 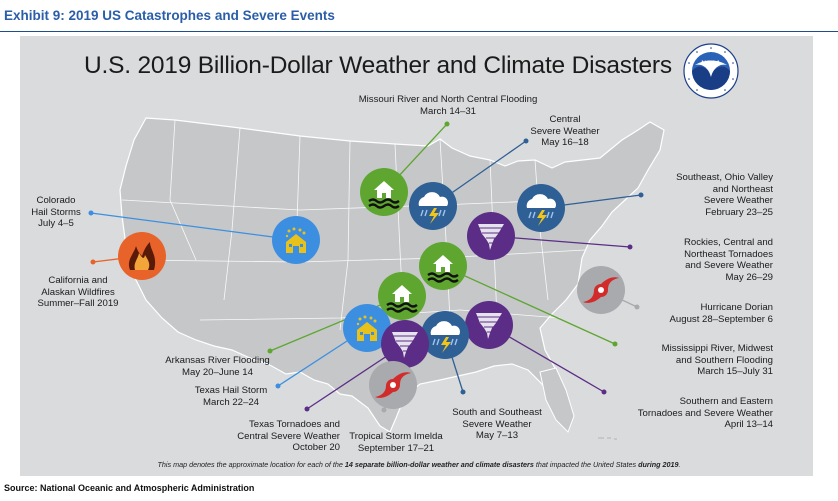 I want to click on event-label-line: Tropical Storm Imelda, so click(x=396, y=436).